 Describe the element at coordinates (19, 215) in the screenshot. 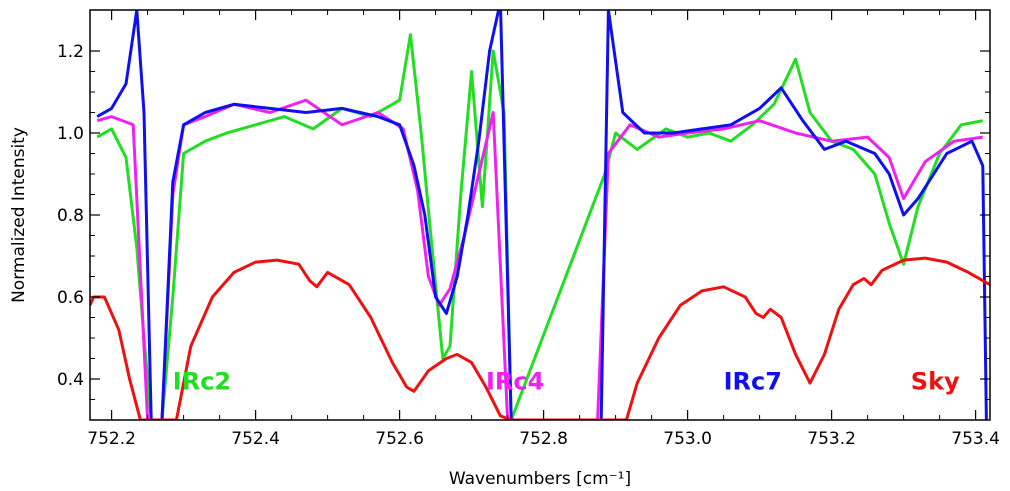

I see `y-axis-title: Normalized Intensity` at that location.